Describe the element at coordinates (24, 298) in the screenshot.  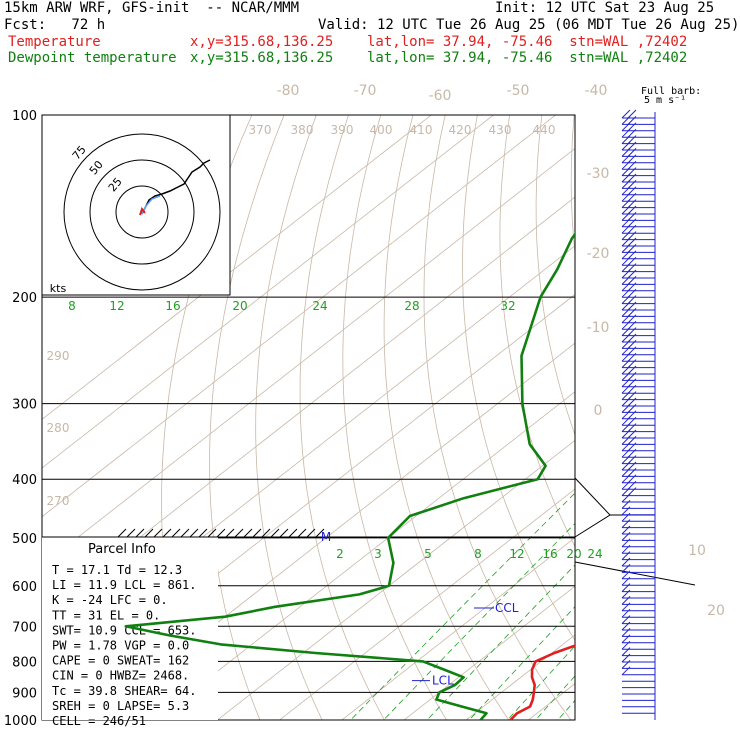
I see `pressure-tick-label: 200` at that location.